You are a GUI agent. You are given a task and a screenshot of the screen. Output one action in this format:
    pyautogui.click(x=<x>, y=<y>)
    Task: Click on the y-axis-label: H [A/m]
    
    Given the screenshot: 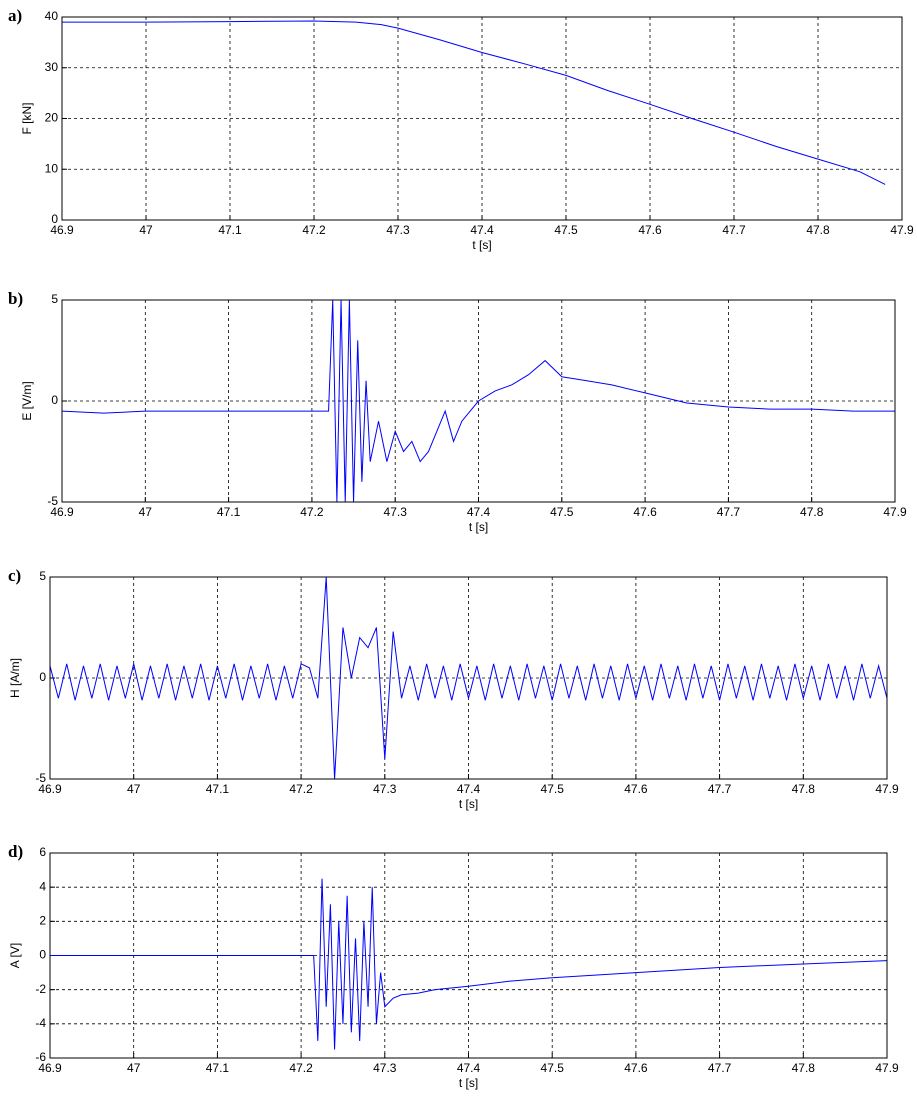 What is the action you would take?
    pyautogui.click(x=15, y=678)
    